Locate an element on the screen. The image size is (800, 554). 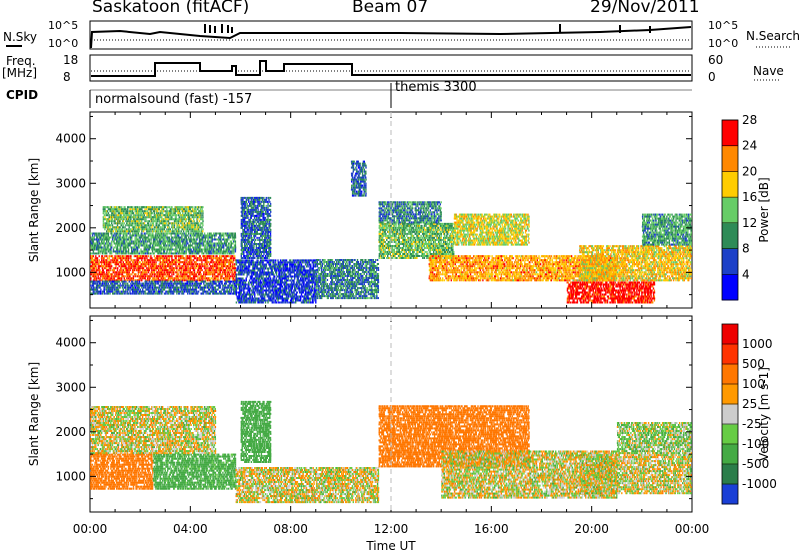
nave-tick-high: 60 is located at coordinates (715, 60).